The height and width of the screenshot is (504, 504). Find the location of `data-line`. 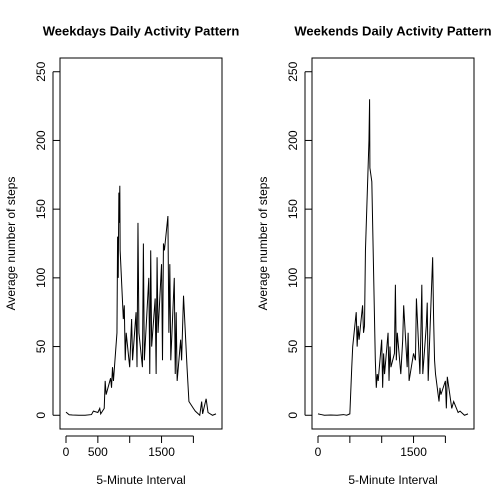

data-line is located at coordinates (141, 301).